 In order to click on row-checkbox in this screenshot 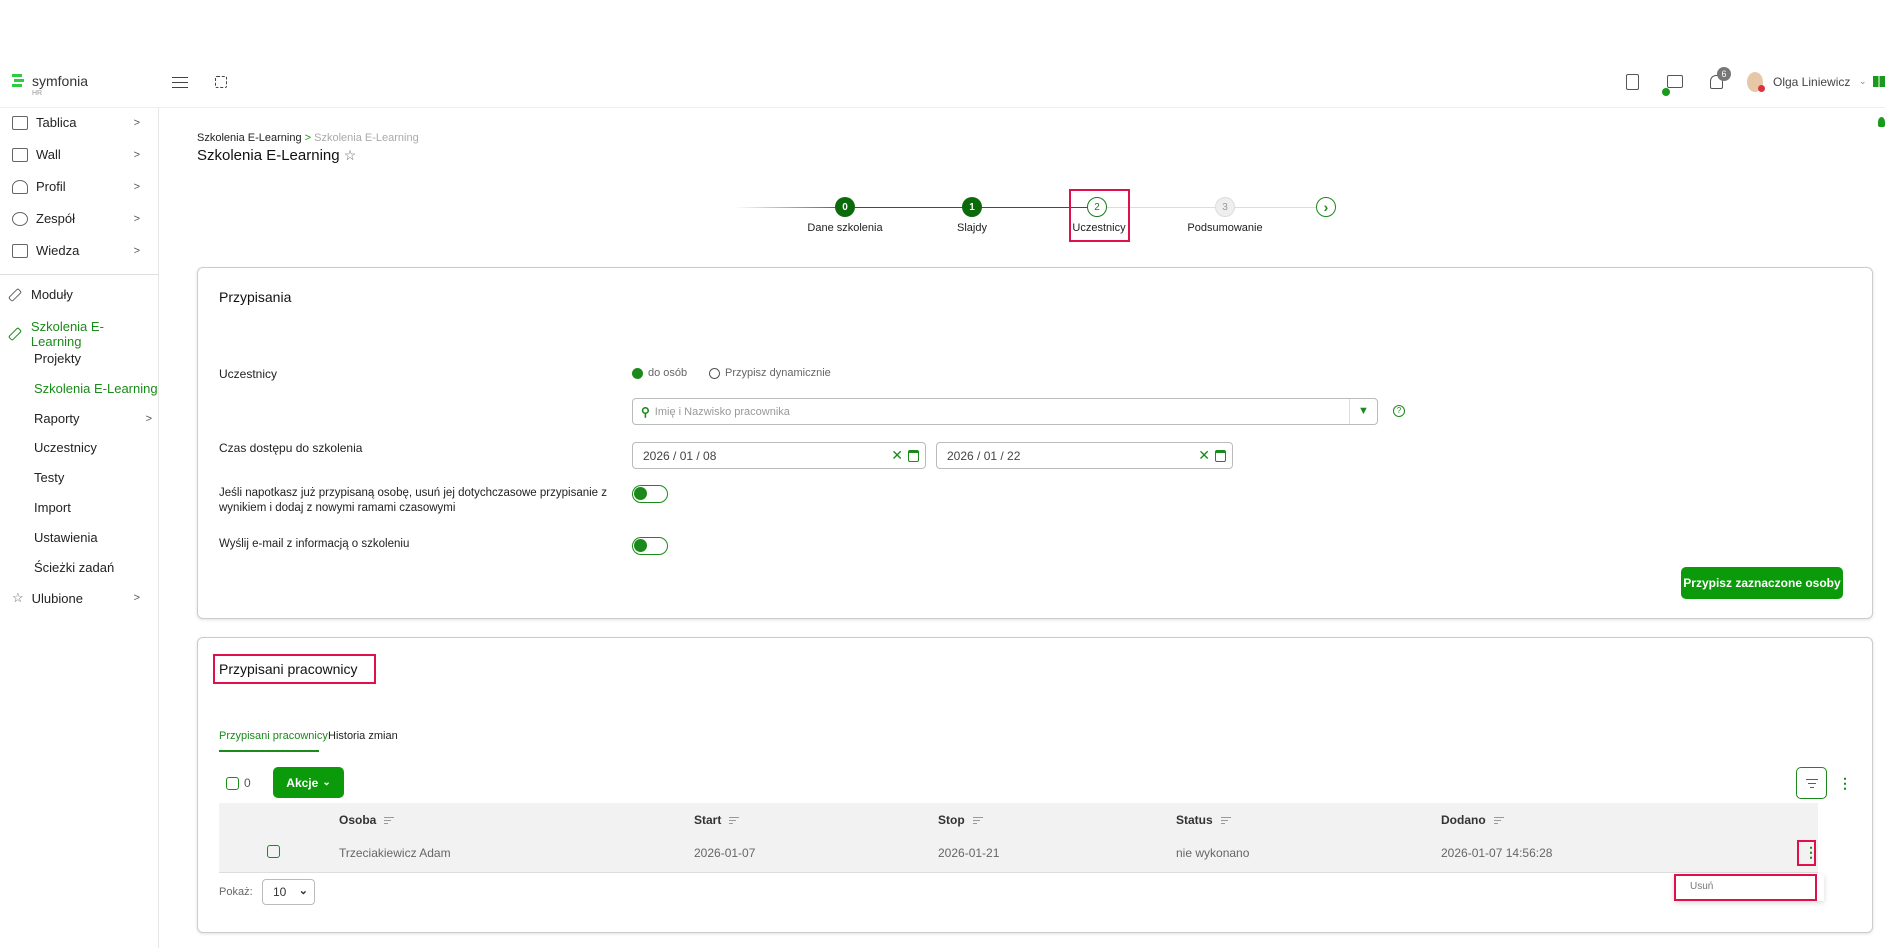, I will do `click(273, 851)`.